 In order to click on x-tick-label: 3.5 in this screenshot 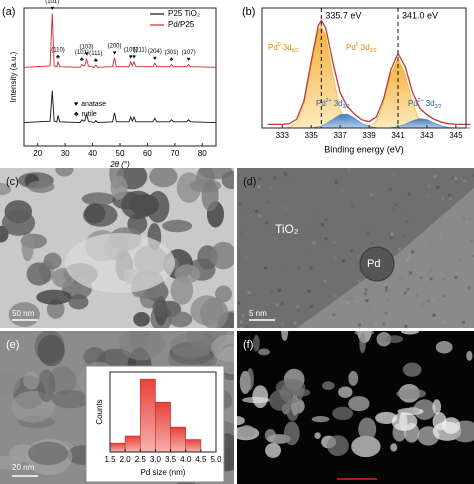, I will do `click(171, 459)`.